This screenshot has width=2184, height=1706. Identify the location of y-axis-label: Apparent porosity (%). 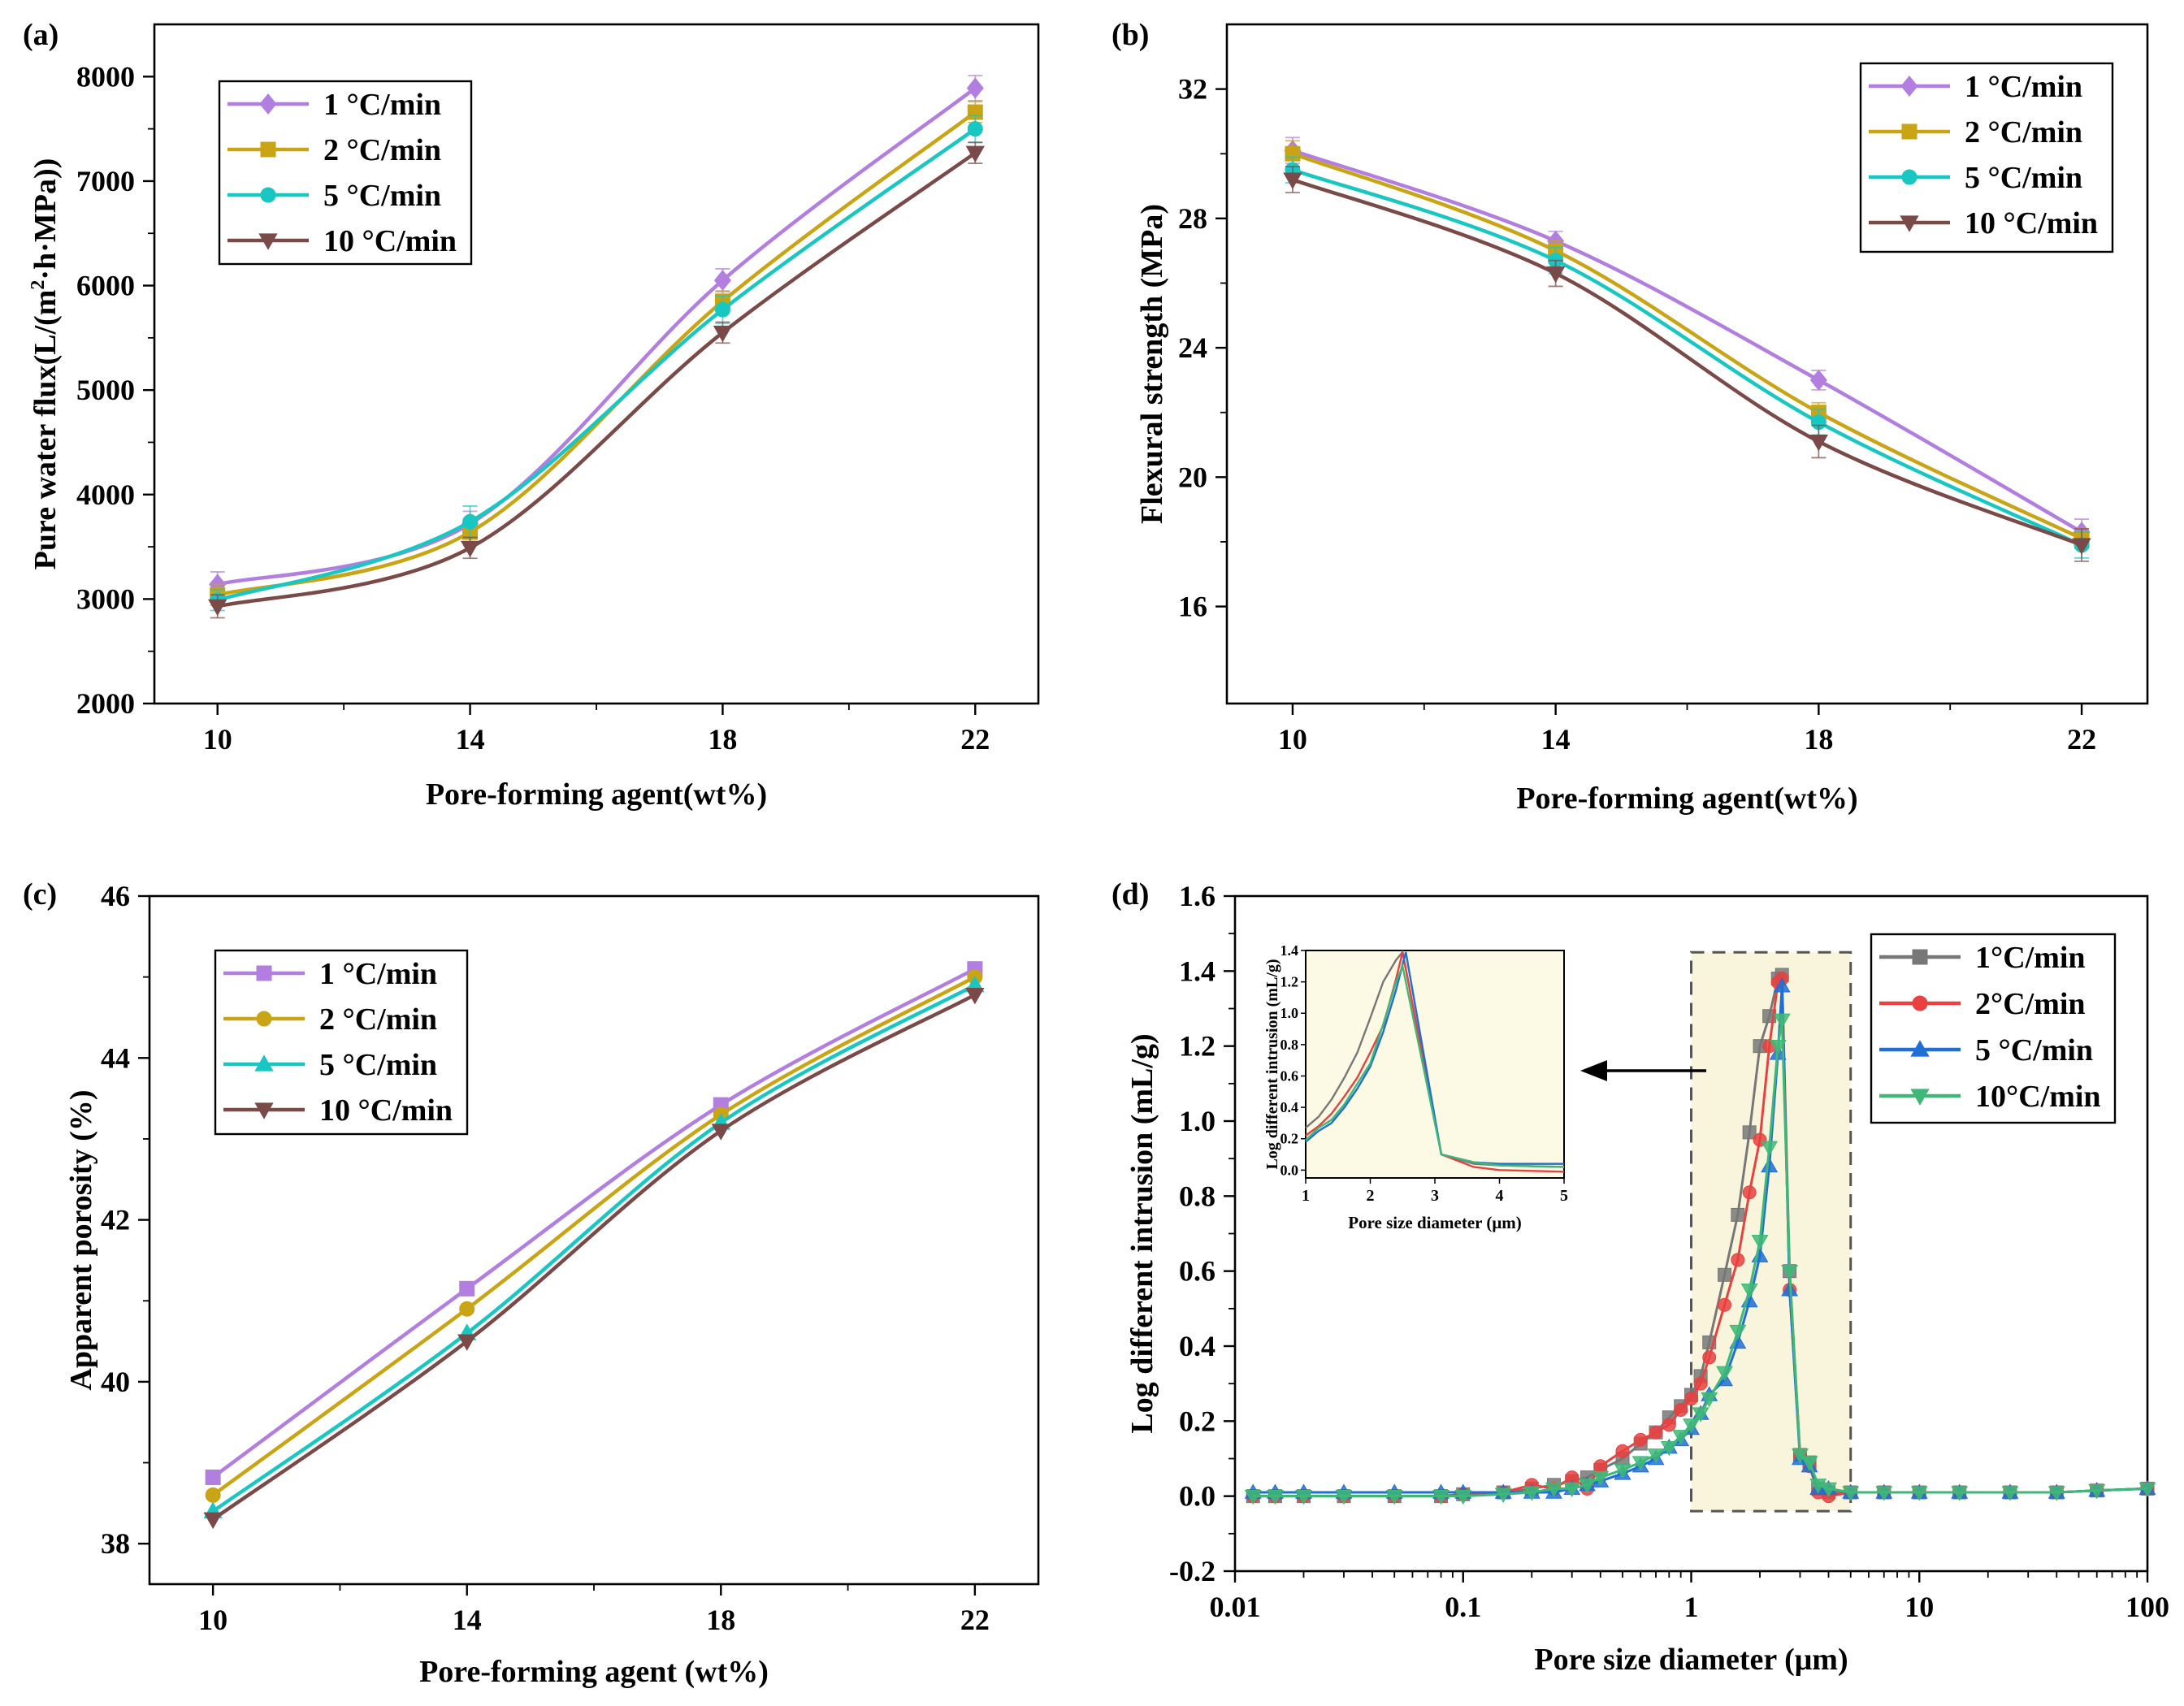
(81, 1240).